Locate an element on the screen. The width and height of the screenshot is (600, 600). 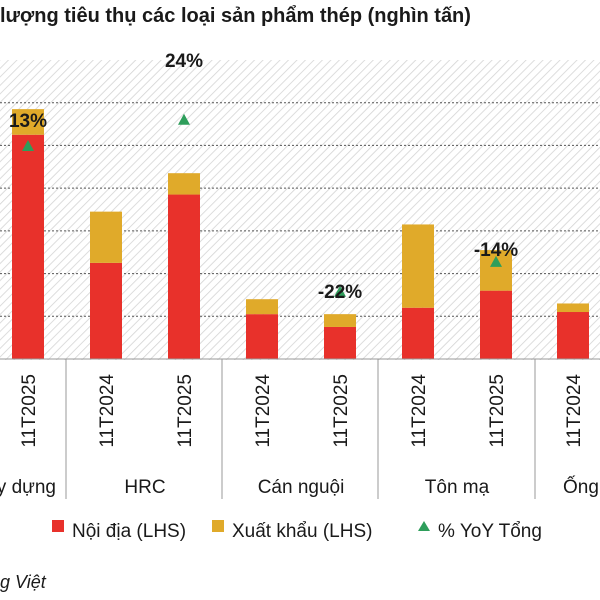
yoy-label: -22% is located at coordinates (340, 292).